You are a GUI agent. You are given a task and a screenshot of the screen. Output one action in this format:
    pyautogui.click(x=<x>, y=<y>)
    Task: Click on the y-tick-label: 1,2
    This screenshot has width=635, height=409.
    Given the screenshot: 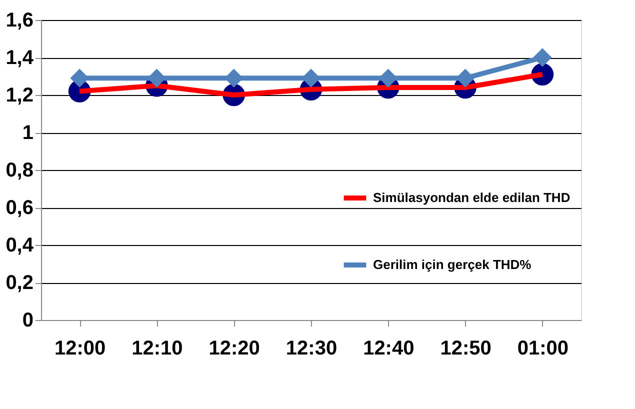 What is the action you would take?
    pyautogui.click(x=20, y=95)
    